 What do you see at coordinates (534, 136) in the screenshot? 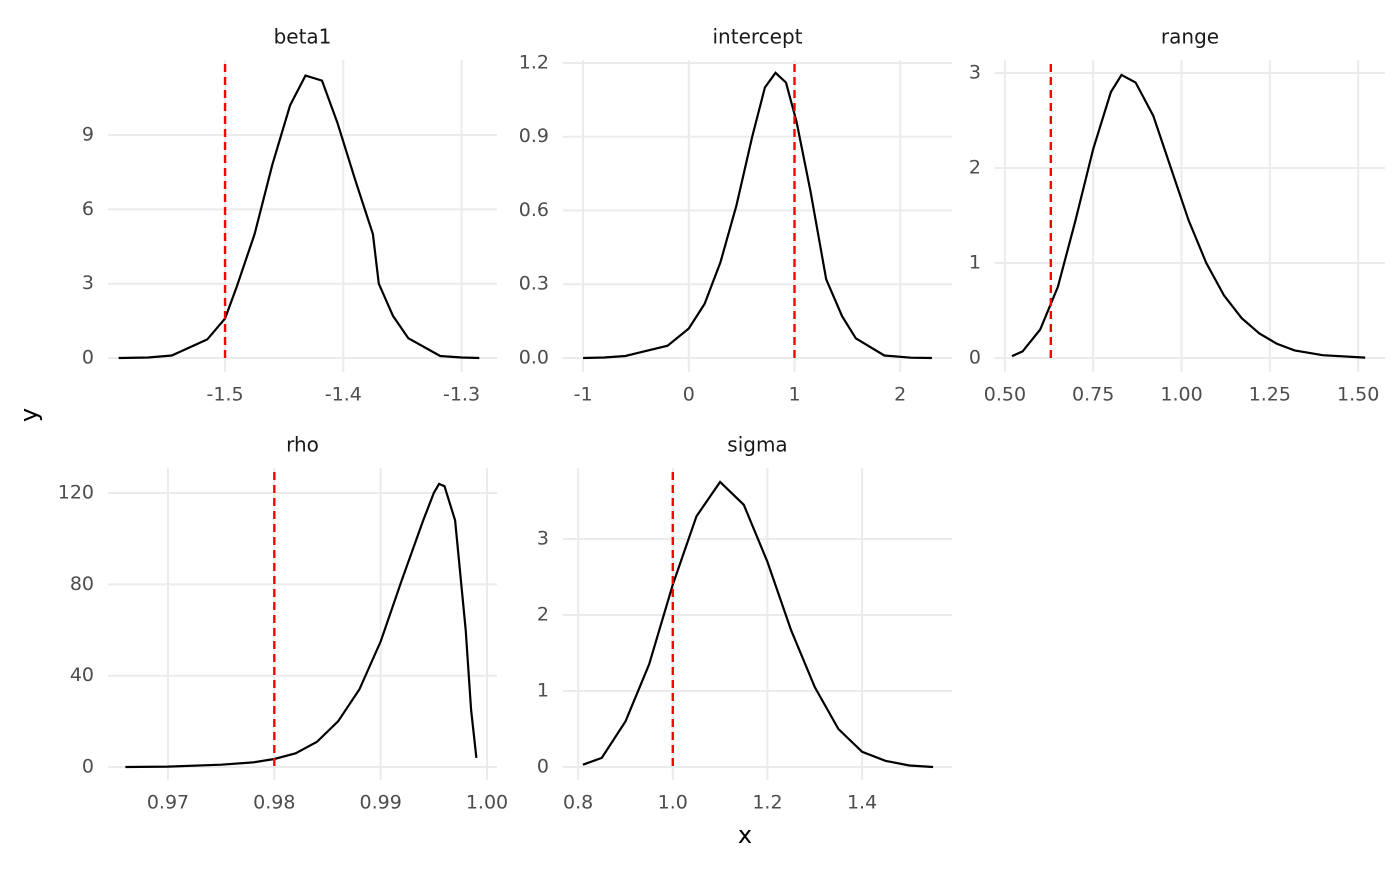
I see `y-tick-label: 0.9` at bounding box center [534, 136].